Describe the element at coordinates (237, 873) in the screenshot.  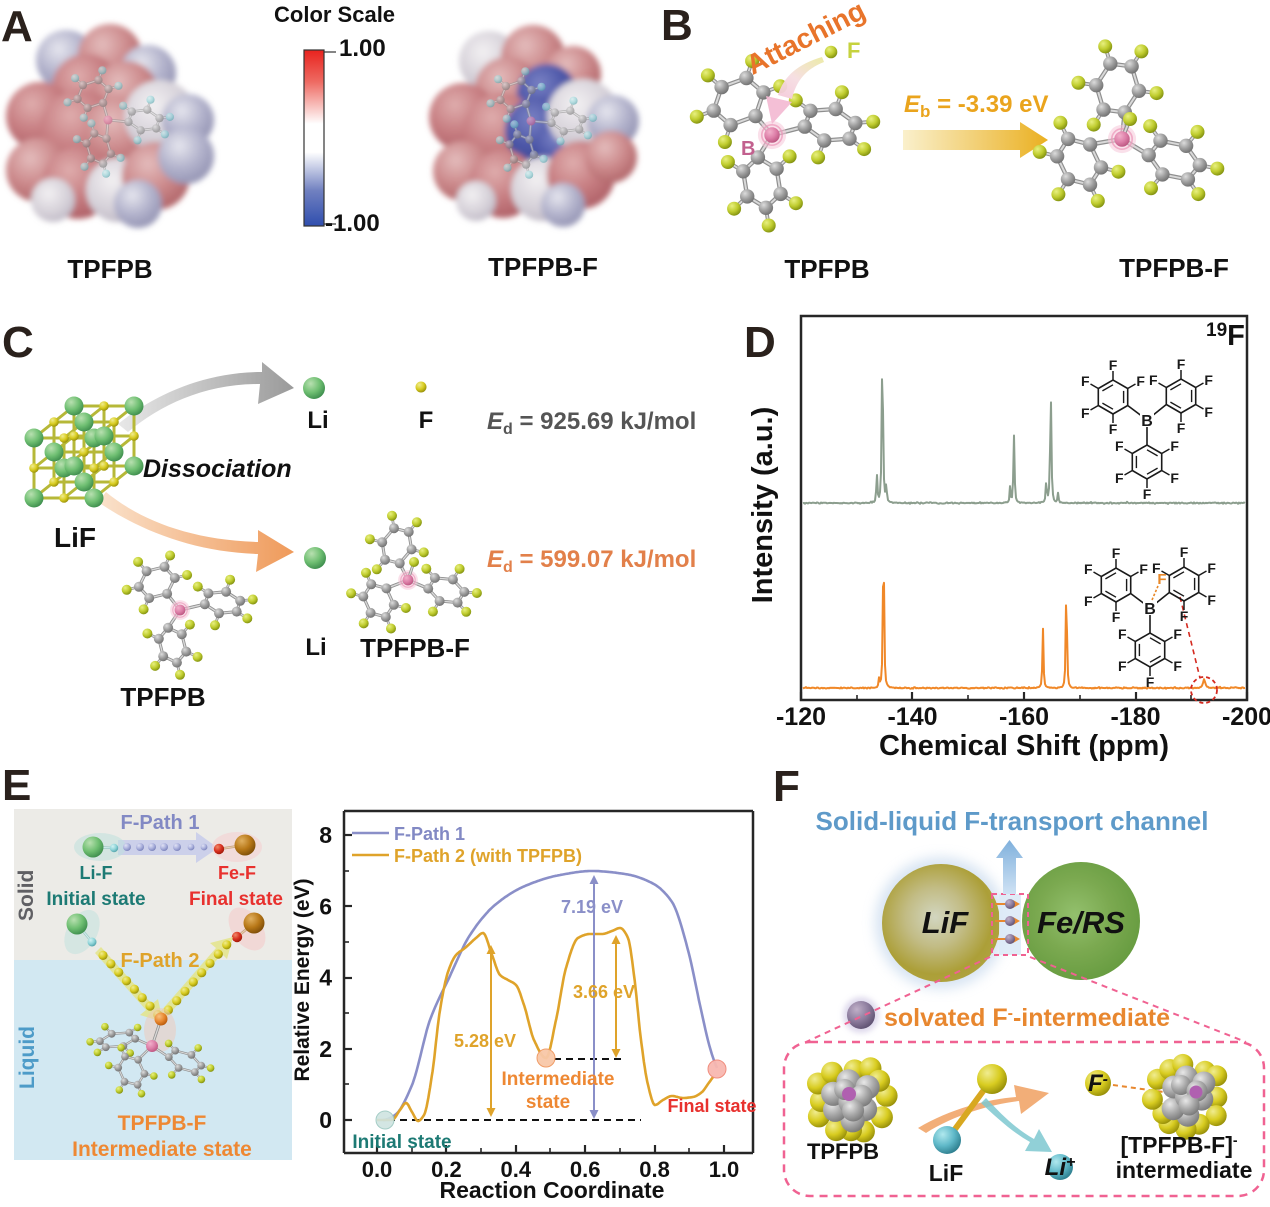
I see `svg-text: Fe-F` at that location.